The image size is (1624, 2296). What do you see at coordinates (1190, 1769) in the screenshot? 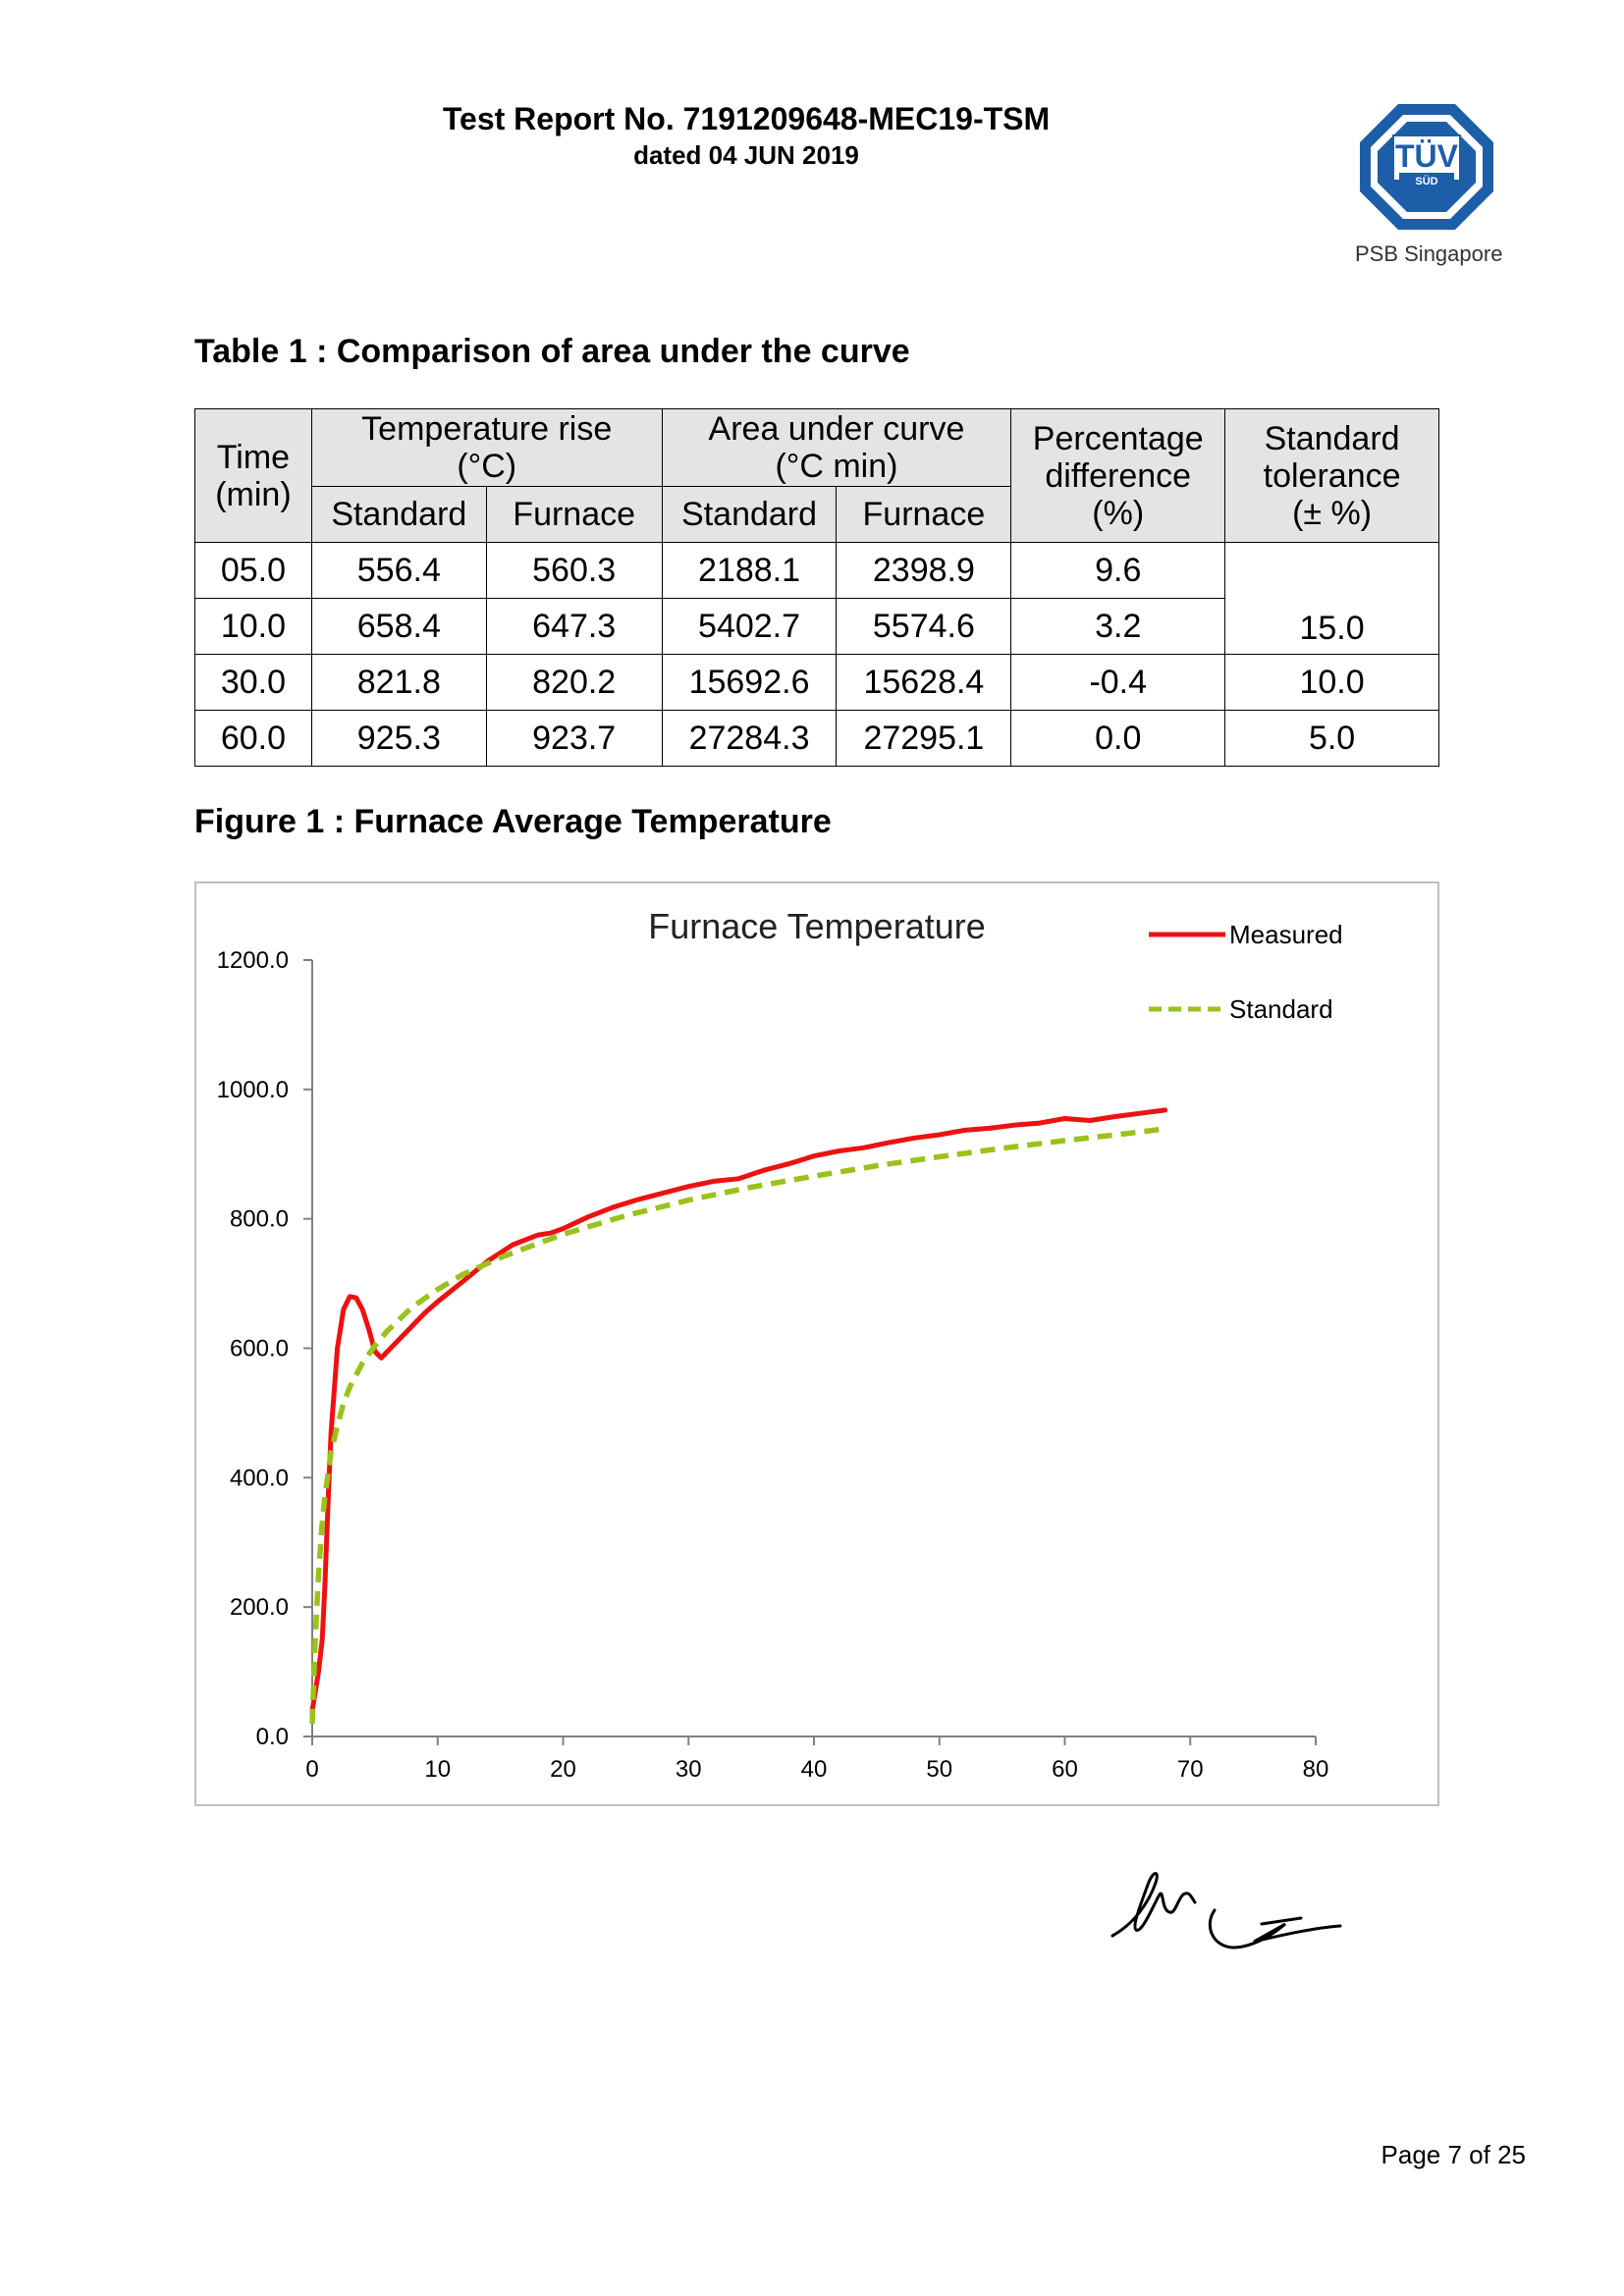
I see `x-tick-label: 70` at bounding box center [1190, 1769].